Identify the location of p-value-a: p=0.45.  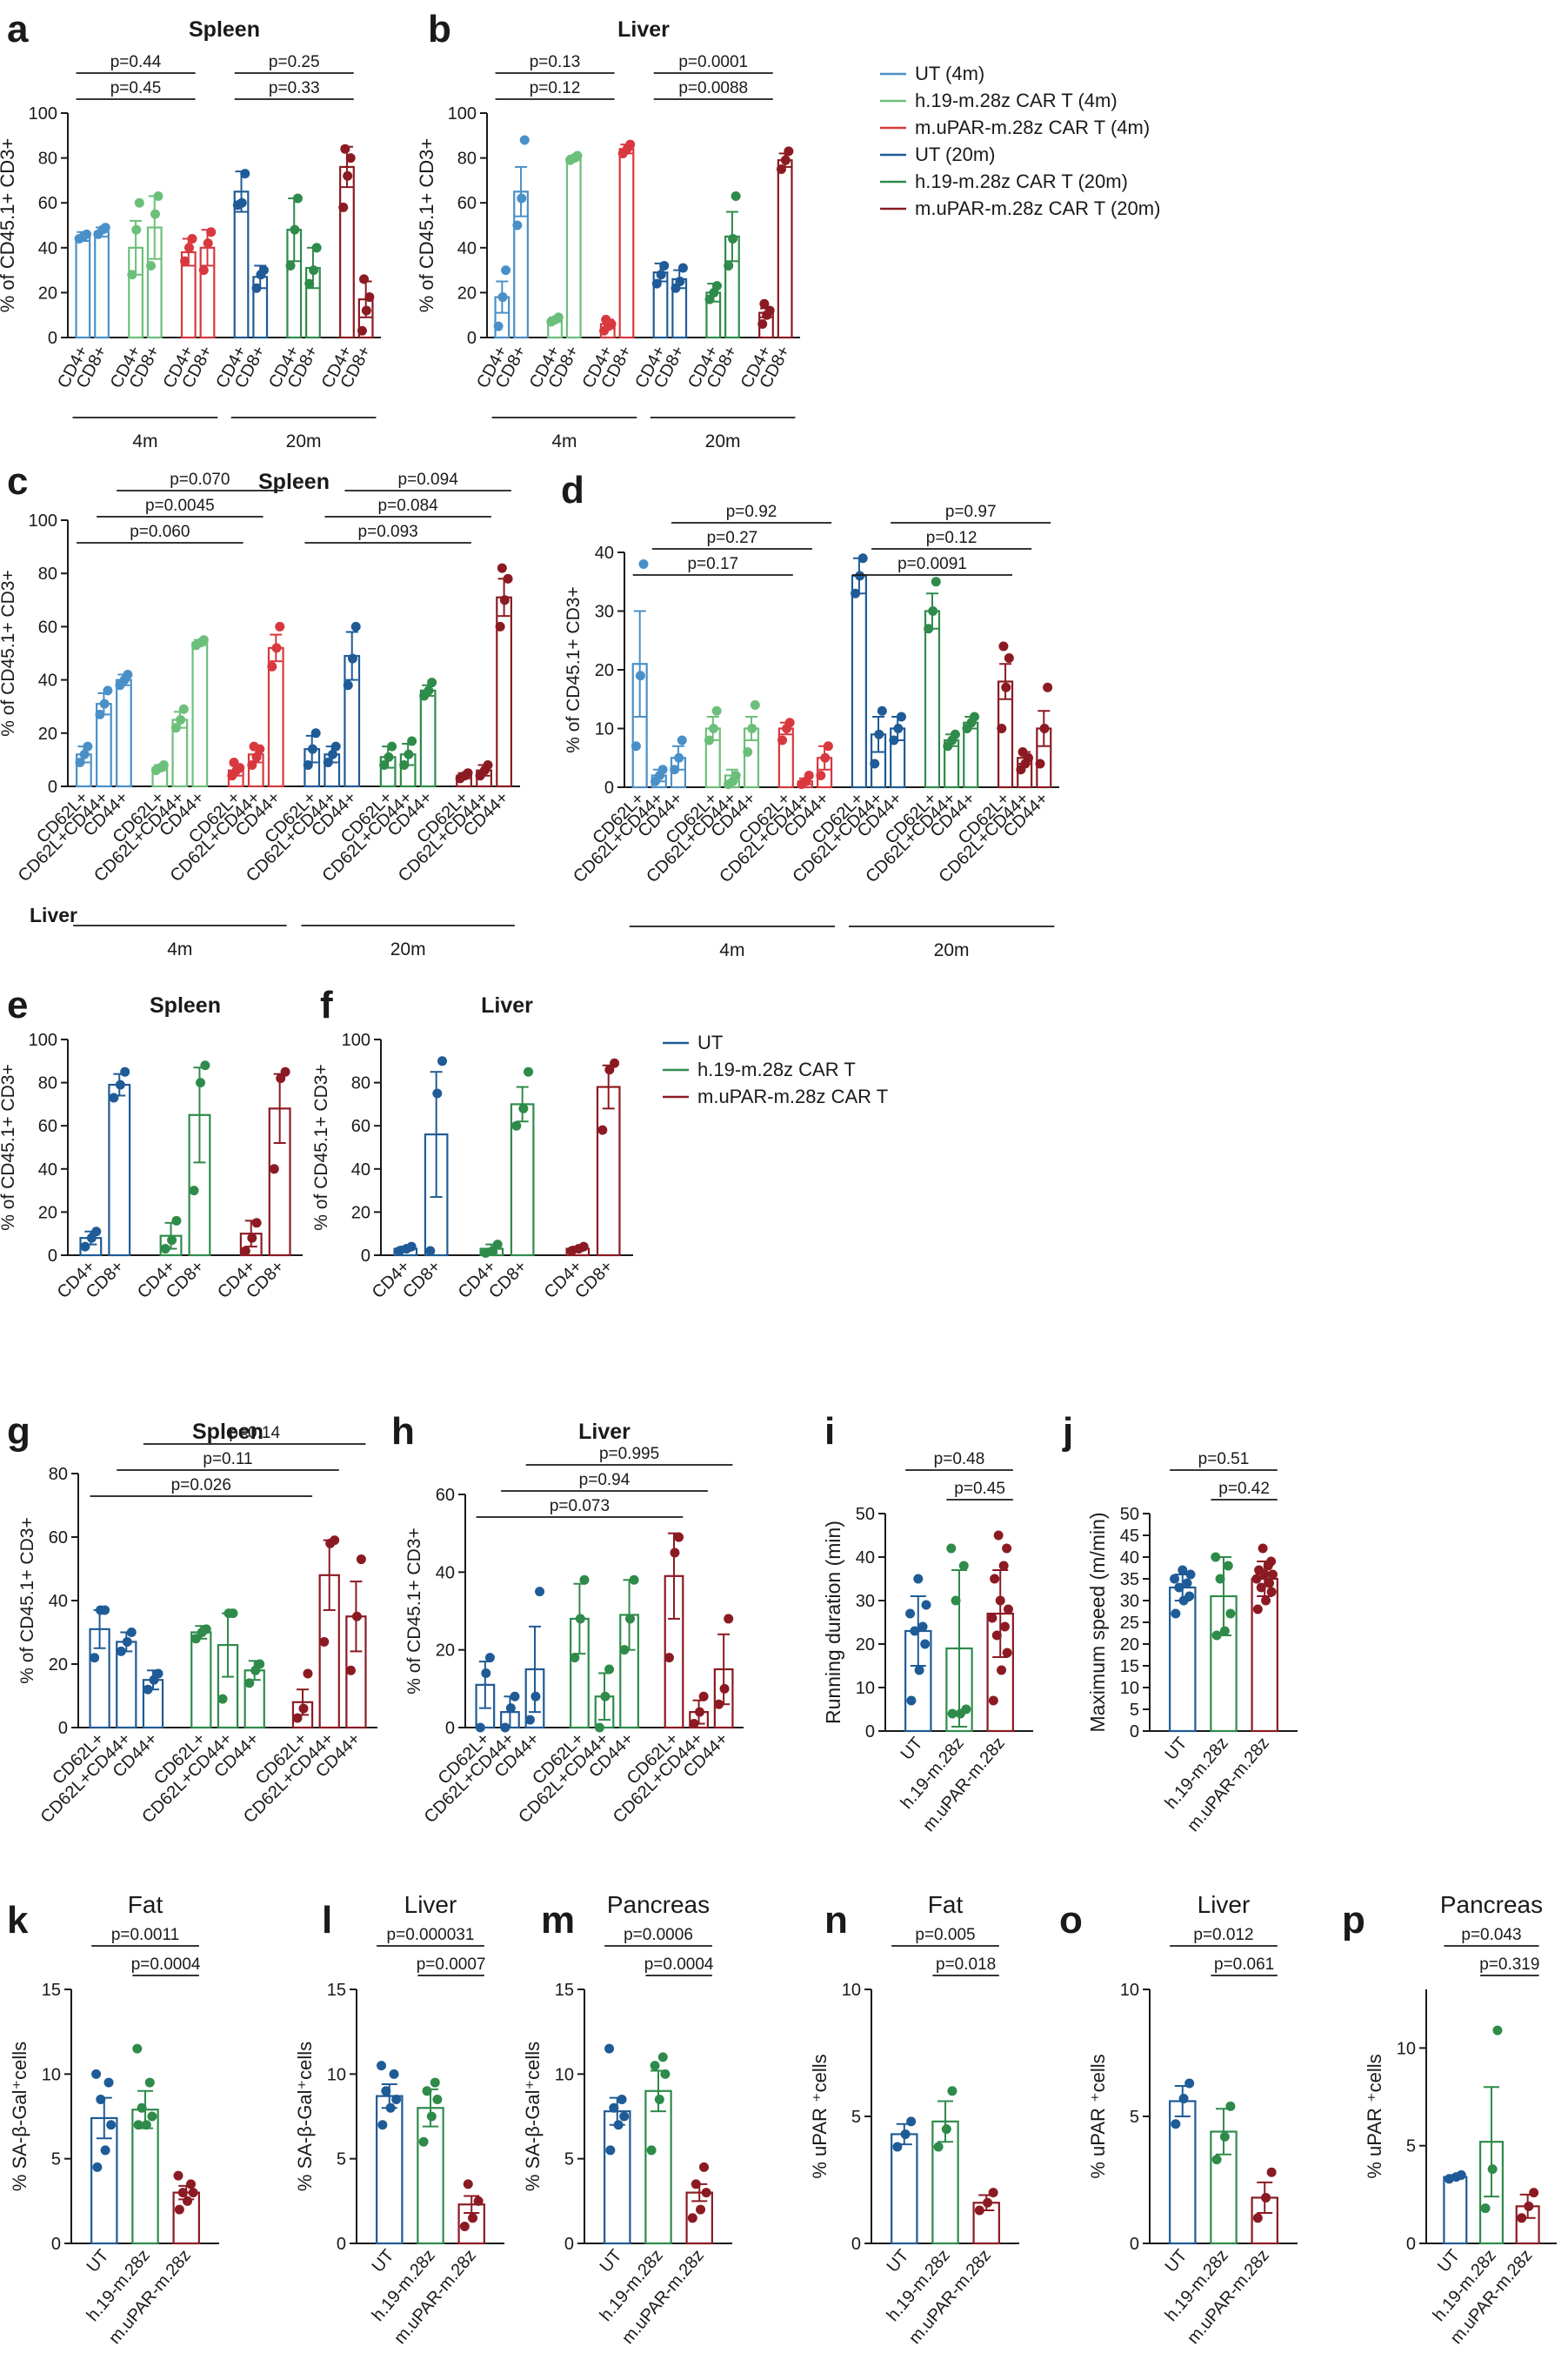
(136, 88).